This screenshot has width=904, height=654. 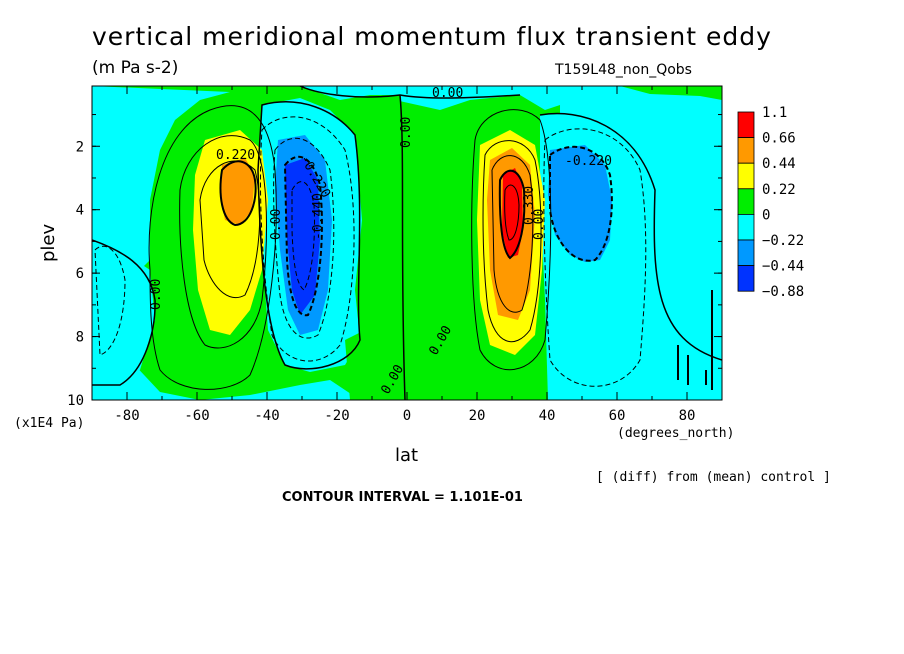 I want to click on contour-zero-top, so click(x=410, y=92).